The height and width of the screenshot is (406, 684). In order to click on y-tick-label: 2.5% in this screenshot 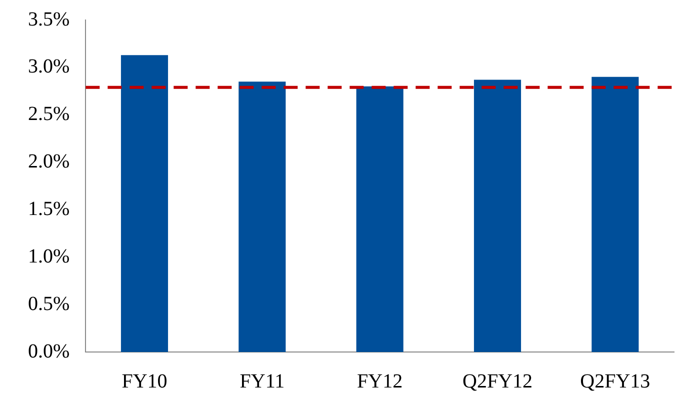, I will do `click(49, 114)`.